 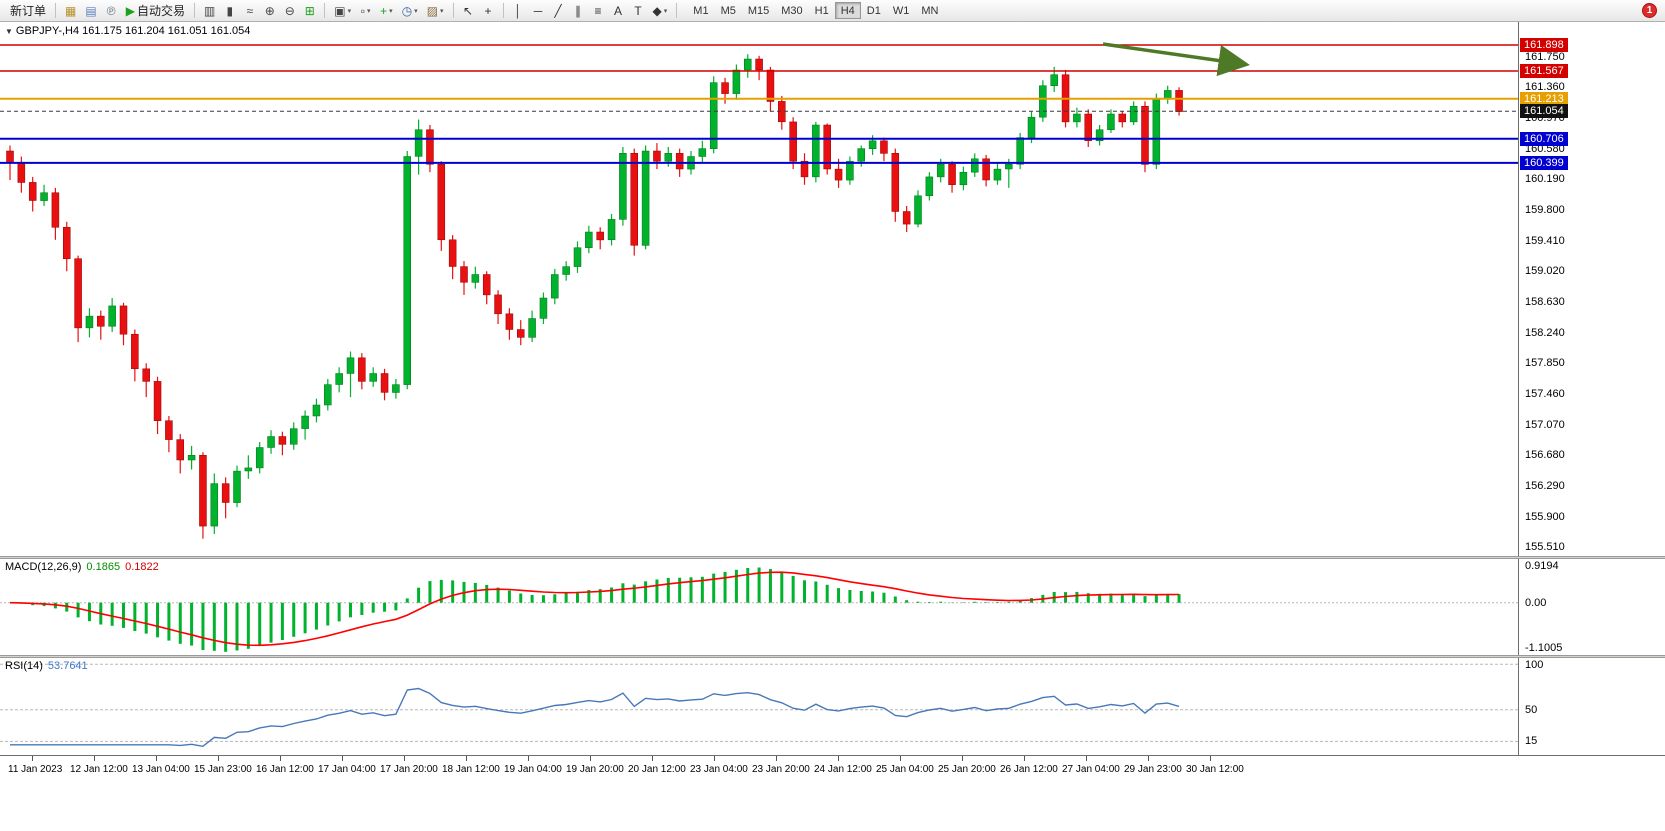 What do you see at coordinates (409, 769) in the screenshot?
I see `time-label: 17 Jan 20:00` at bounding box center [409, 769].